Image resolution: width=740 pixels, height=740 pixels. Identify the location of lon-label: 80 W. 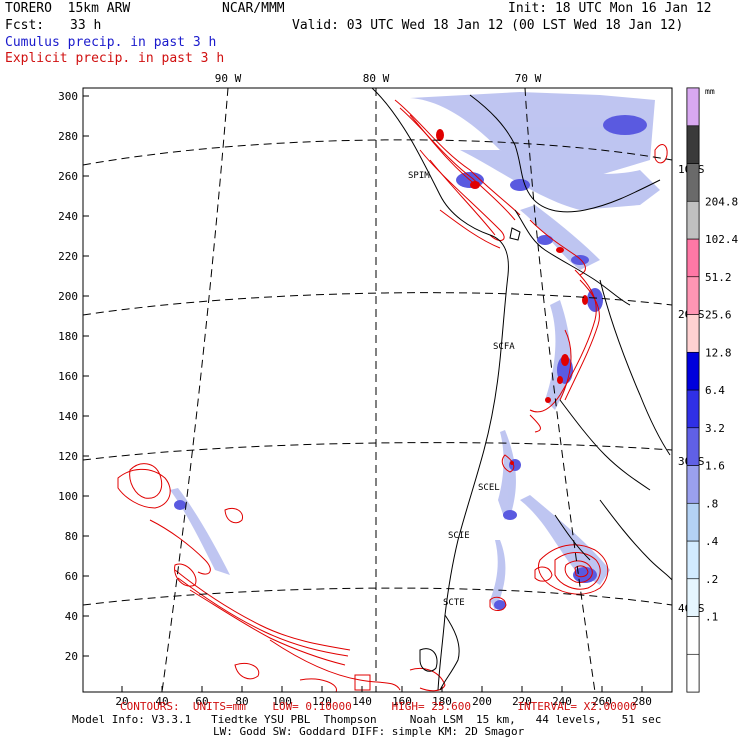
(376, 78).